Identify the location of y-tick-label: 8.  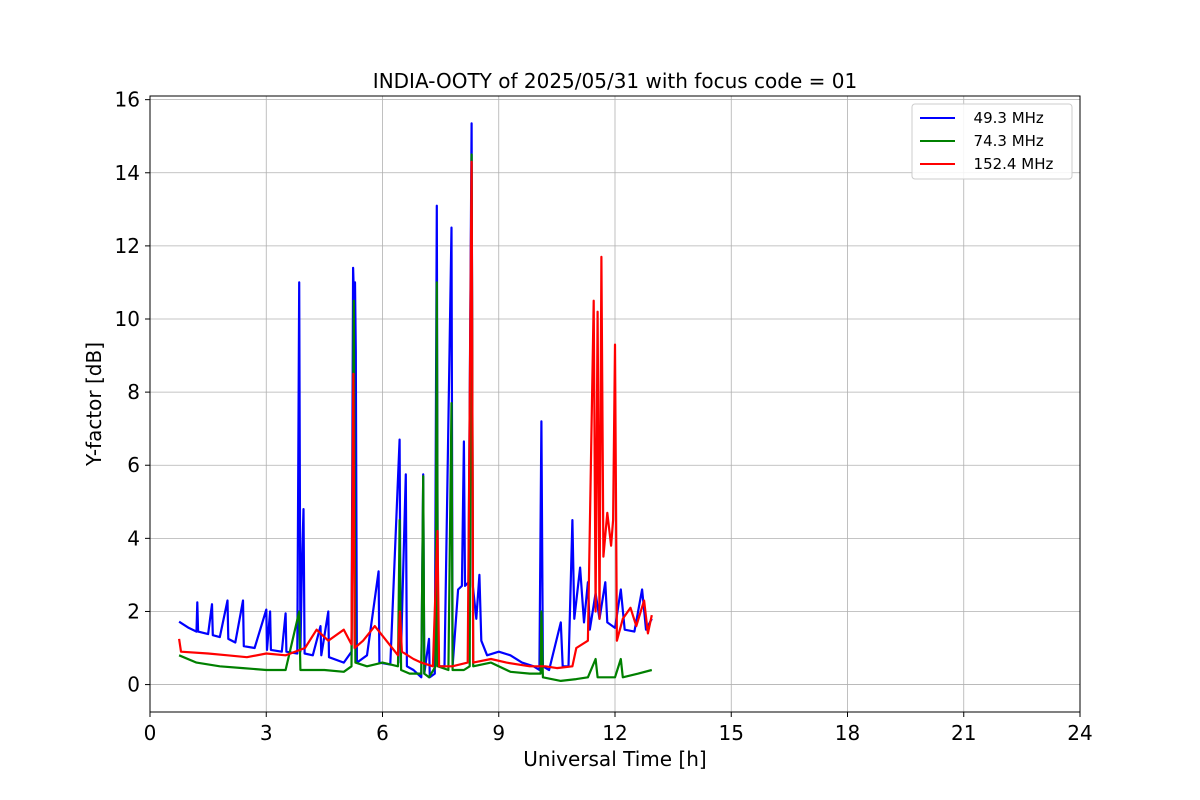
(133, 392).